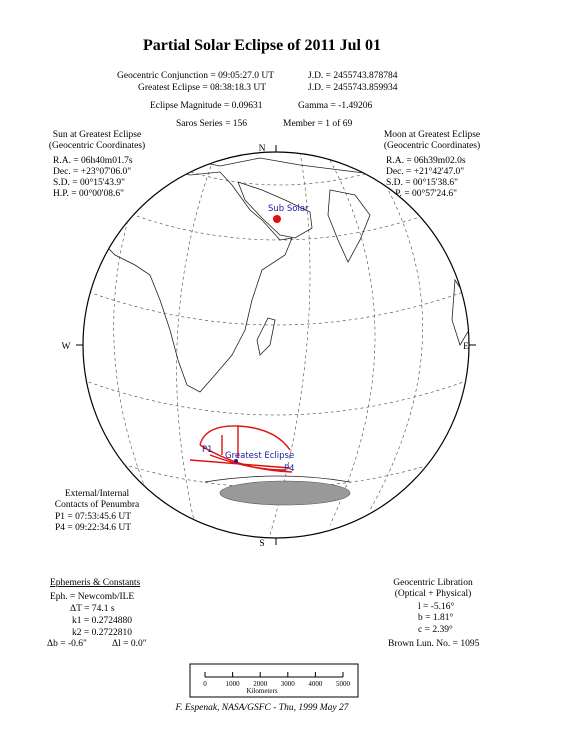 Image resolution: width=569 pixels, height=731 pixels. What do you see at coordinates (92, 609) in the screenshot?
I see `ephemeris-dt: ΔT = 74.1 s` at bounding box center [92, 609].